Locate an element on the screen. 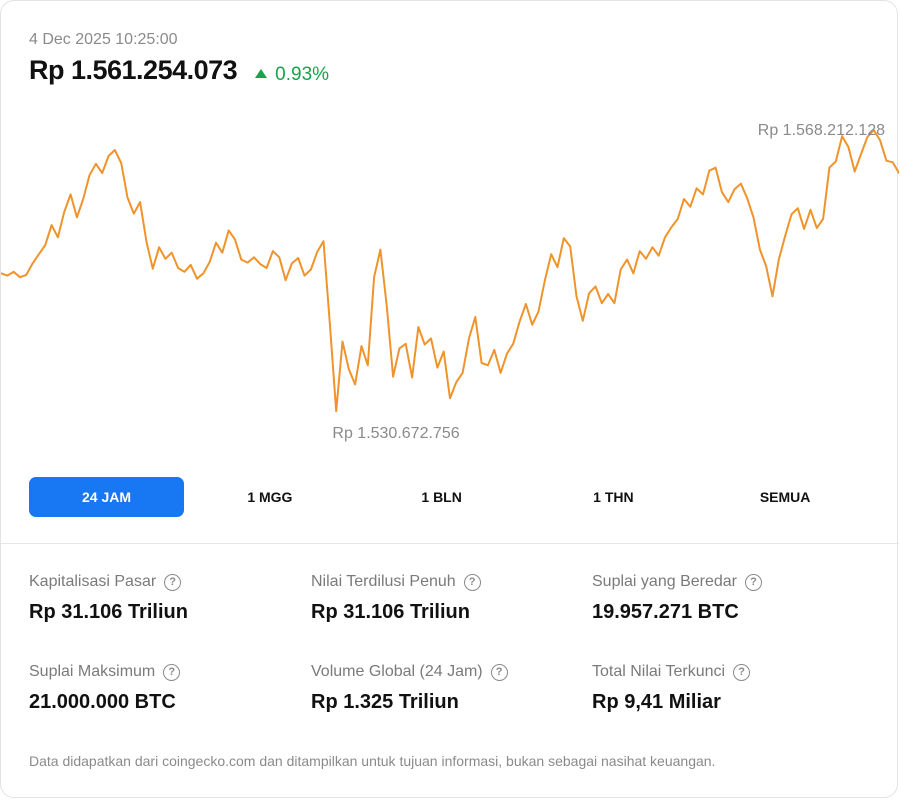 This screenshot has width=900, height=800. timeframe-tabs: 24 JAM 1 MGG 1 BLN 1 THN SEMUA is located at coordinates (450, 497).